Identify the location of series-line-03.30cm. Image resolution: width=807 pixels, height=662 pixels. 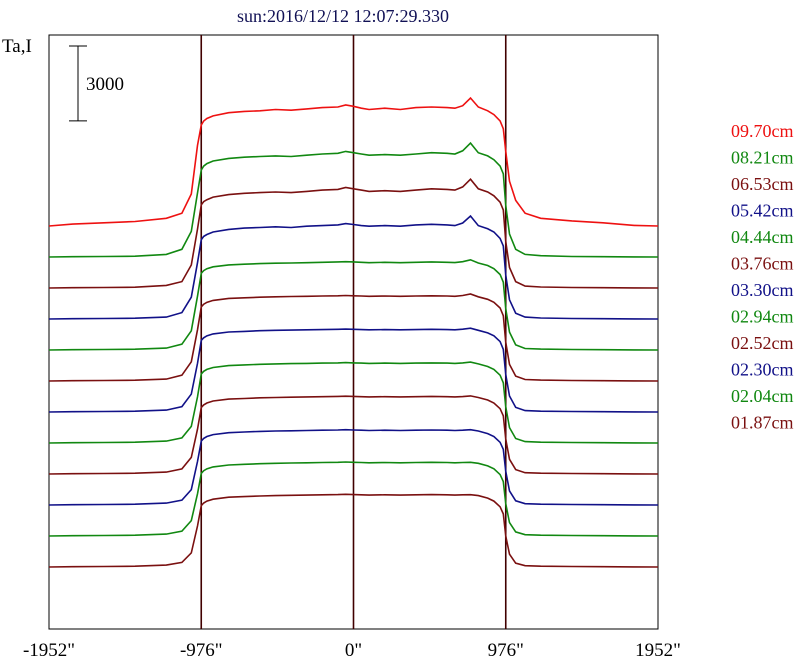
(353, 370).